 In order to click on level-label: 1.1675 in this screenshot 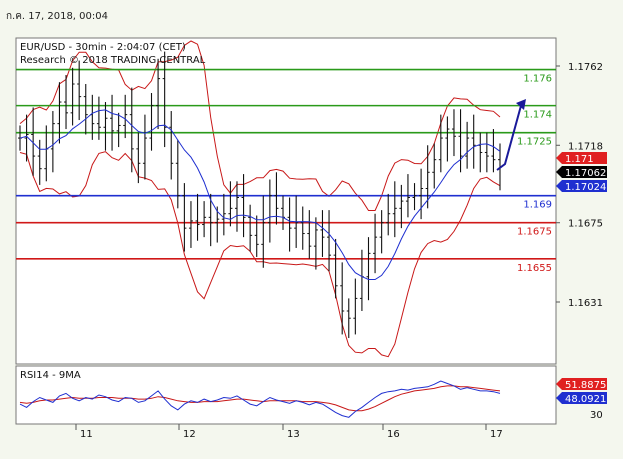, I will do `click(534, 232)`.